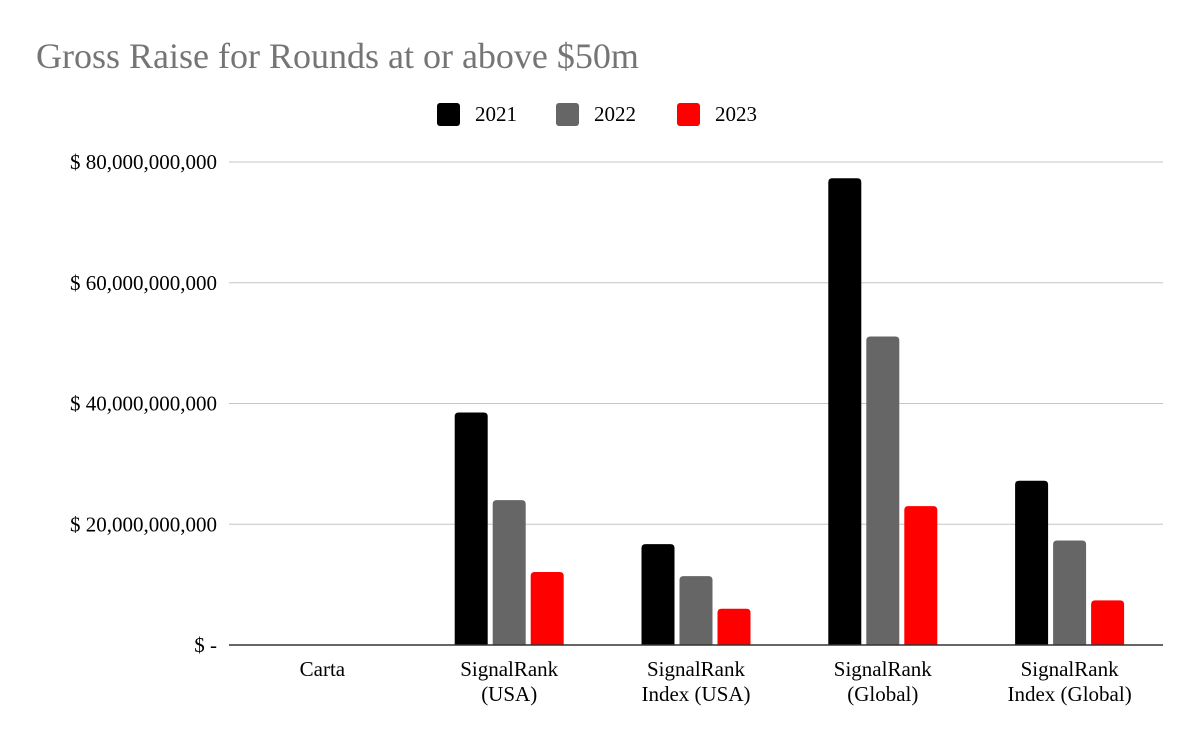 The width and height of the screenshot is (1200, 747). What do you see at coordinates (205, 645) in the screenshot?
I see `y-tick-label: $ -` at bounding box center [205, 645].